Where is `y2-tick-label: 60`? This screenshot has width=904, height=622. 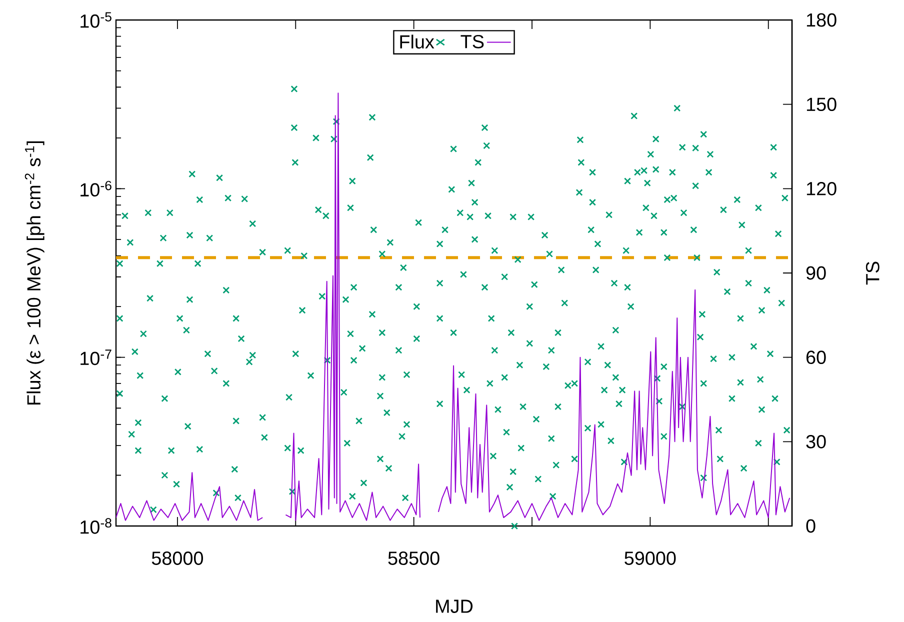
y2-tick-label: 60 is located at coordinates (816, 357).